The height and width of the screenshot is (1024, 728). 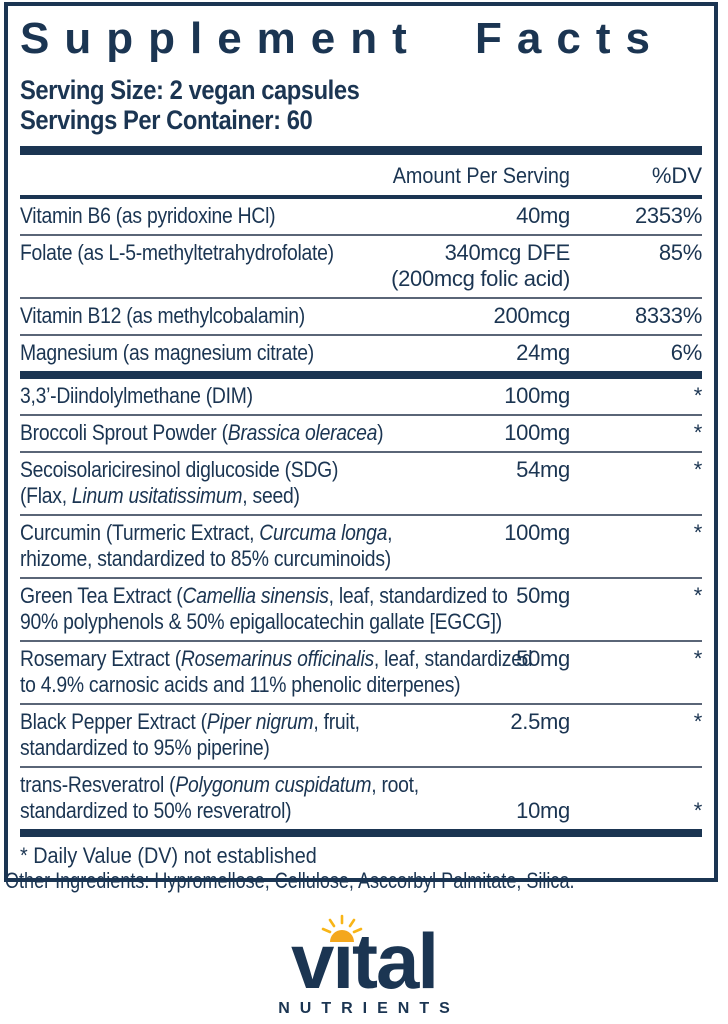 I want to click on amount-per-serving-value: 54mg, so click(x=540, y=470).